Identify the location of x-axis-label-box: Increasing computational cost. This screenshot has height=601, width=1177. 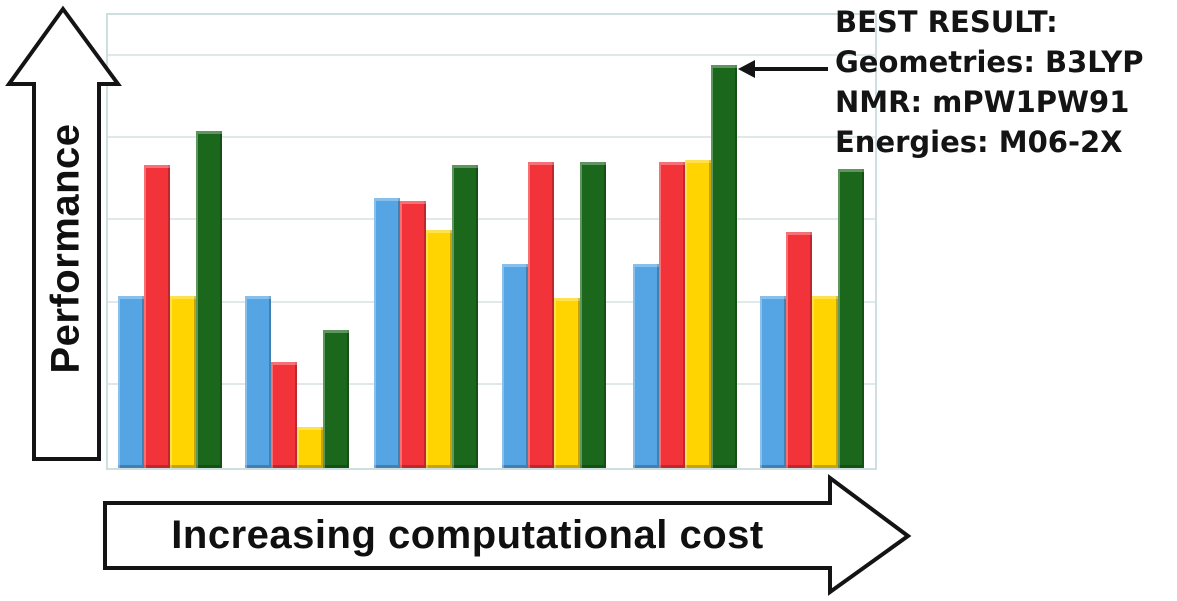
(467, 535).